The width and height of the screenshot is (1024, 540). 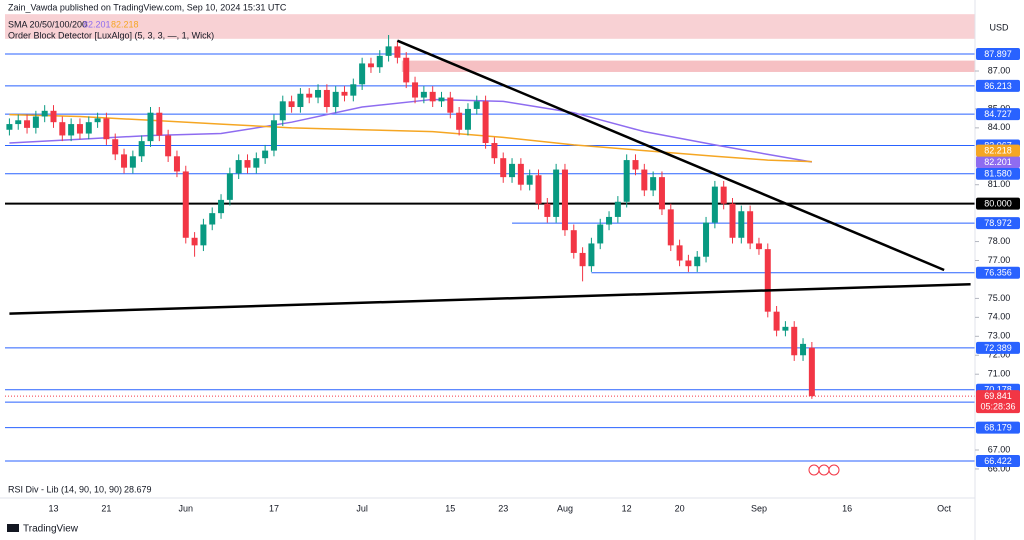 I want to click on currency: USD, so click(x=999, y=27).